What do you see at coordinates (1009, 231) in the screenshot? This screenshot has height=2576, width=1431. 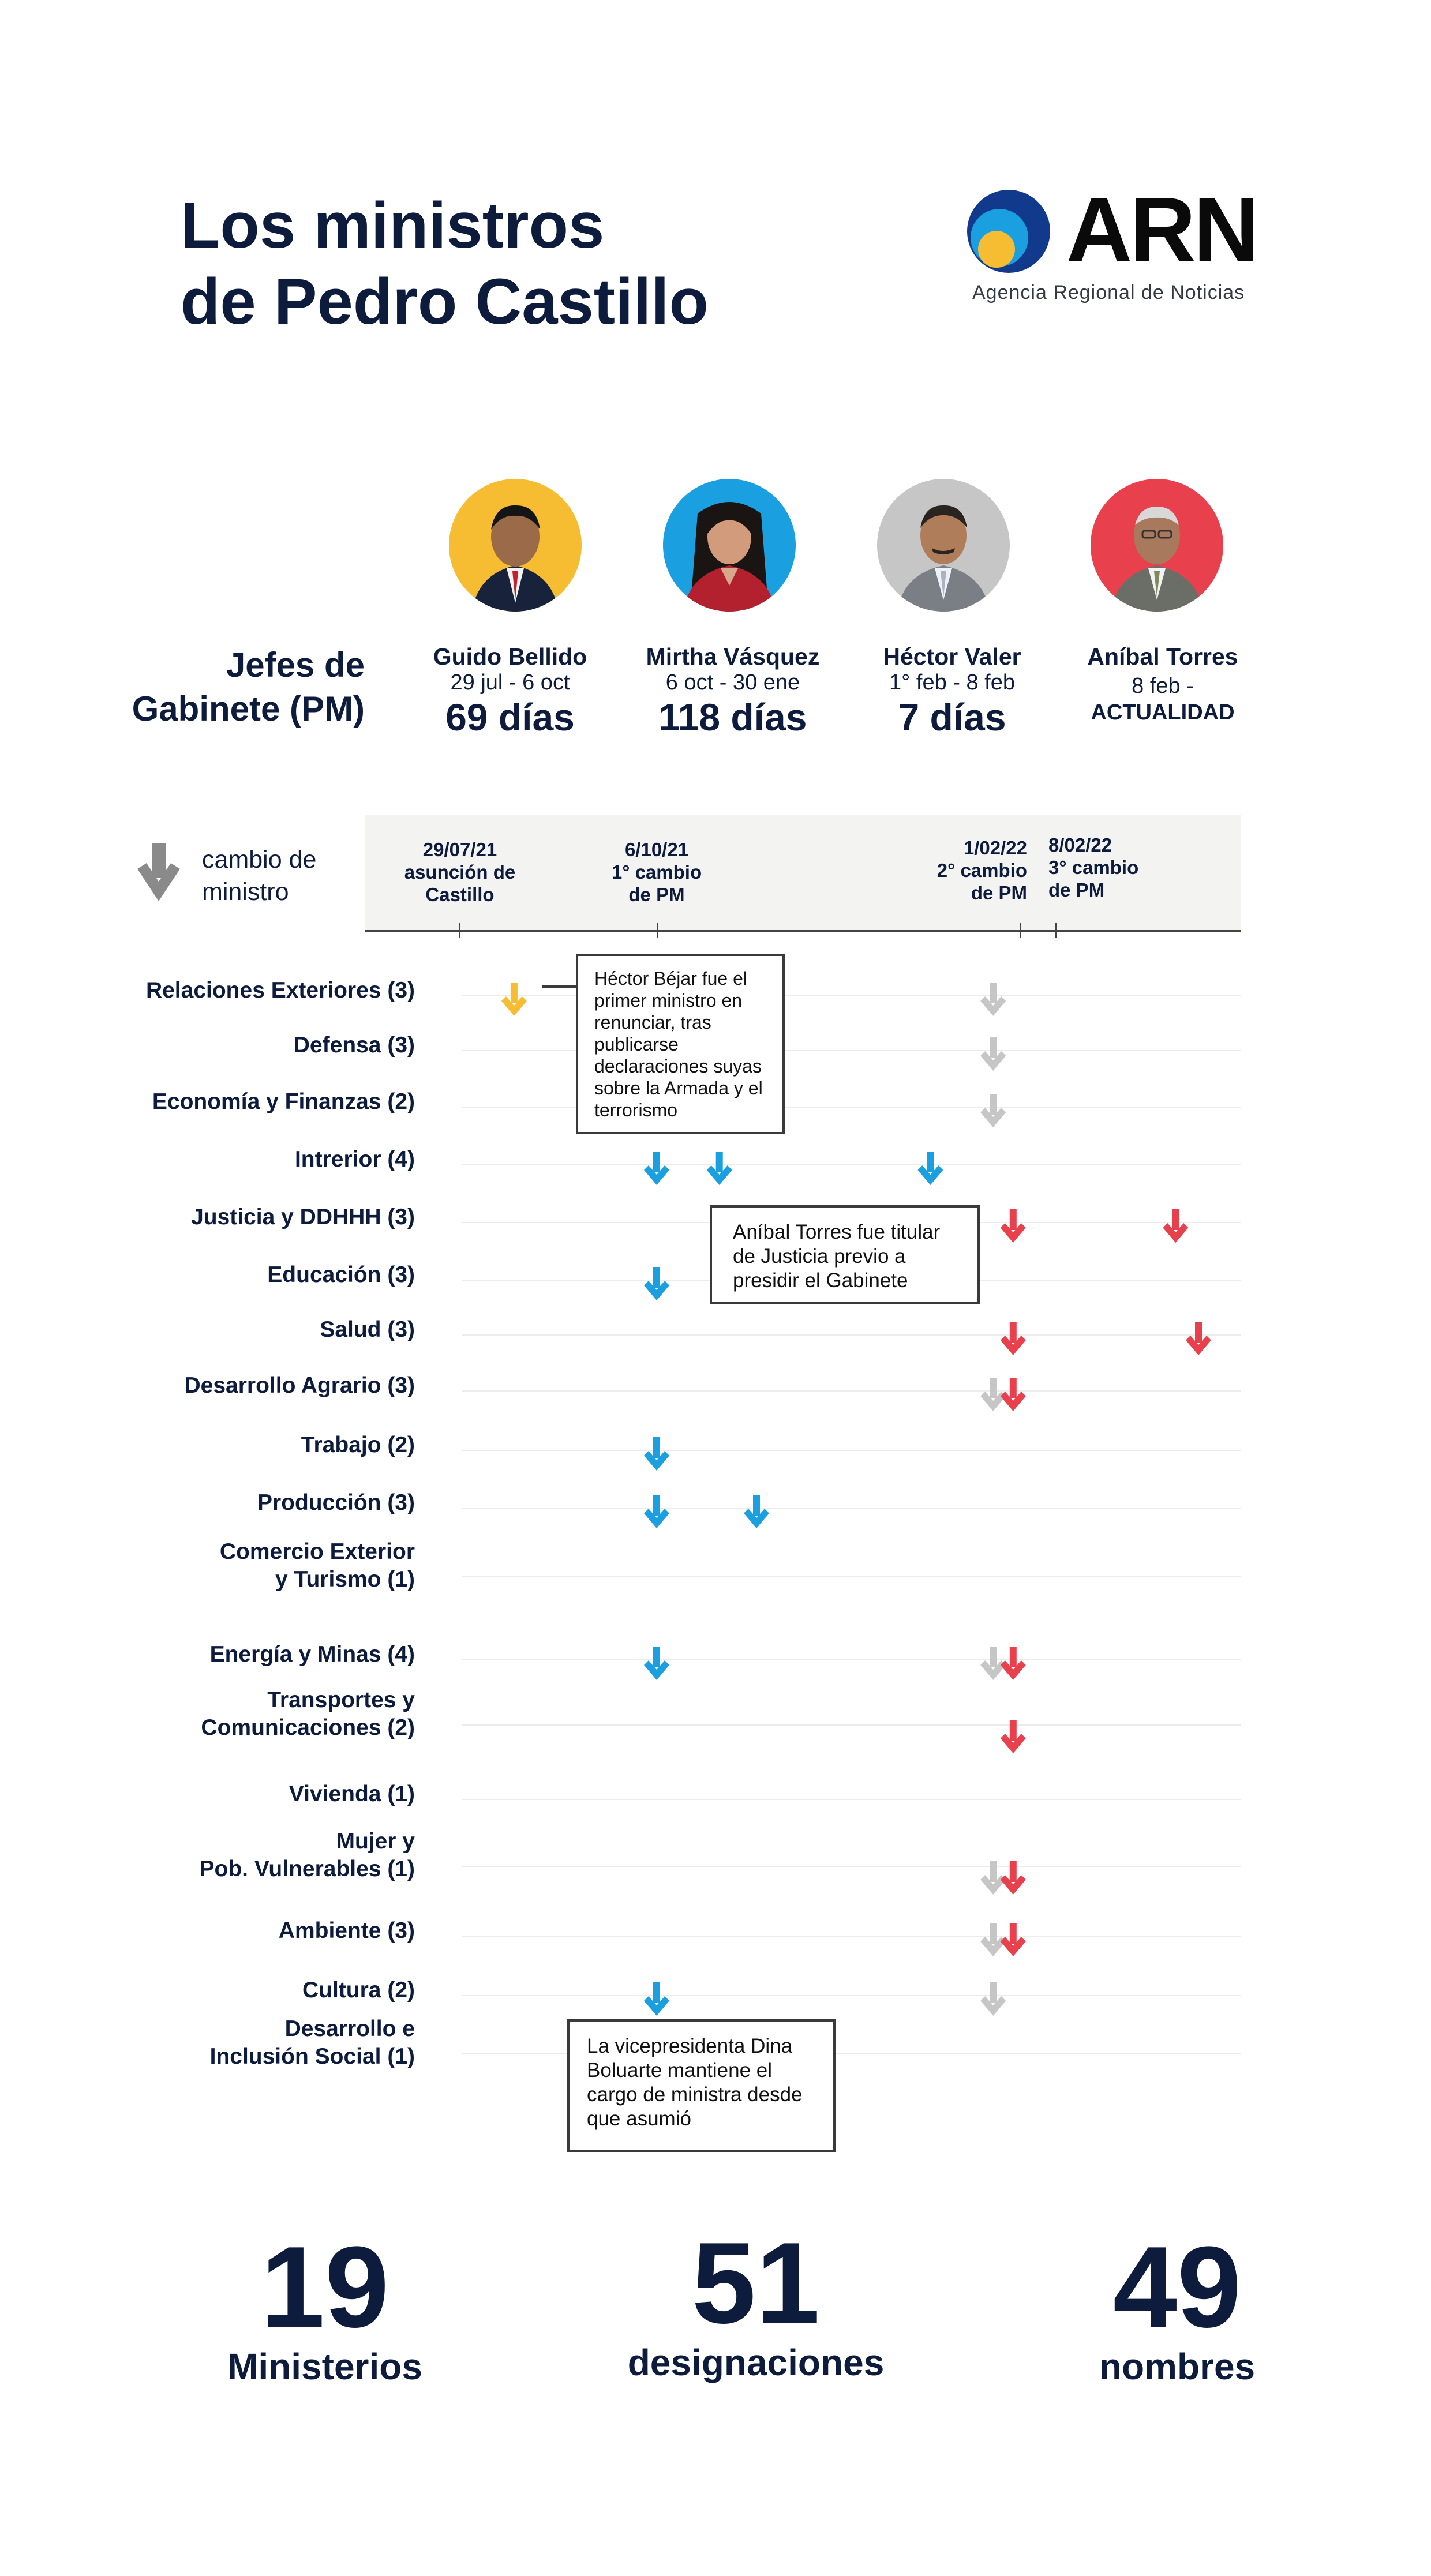 I see `arn-logo-icon` at bounding box center [1009, 231].